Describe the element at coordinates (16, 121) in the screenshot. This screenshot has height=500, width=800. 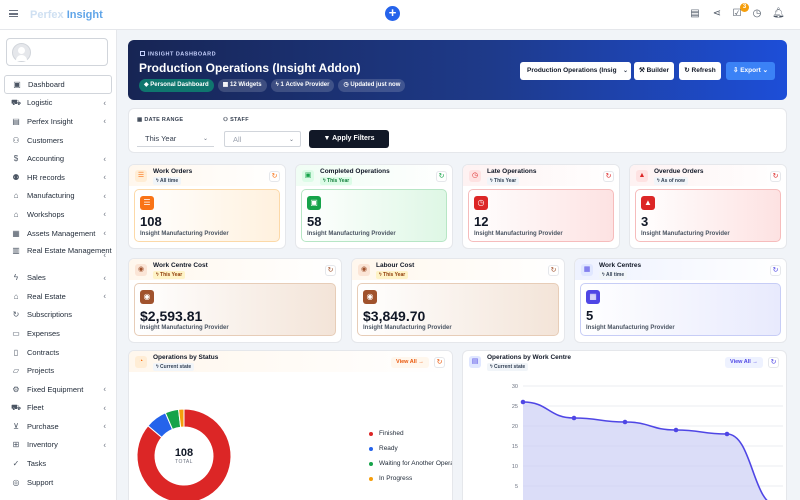
I see `chart-icon: ▤` at that location.